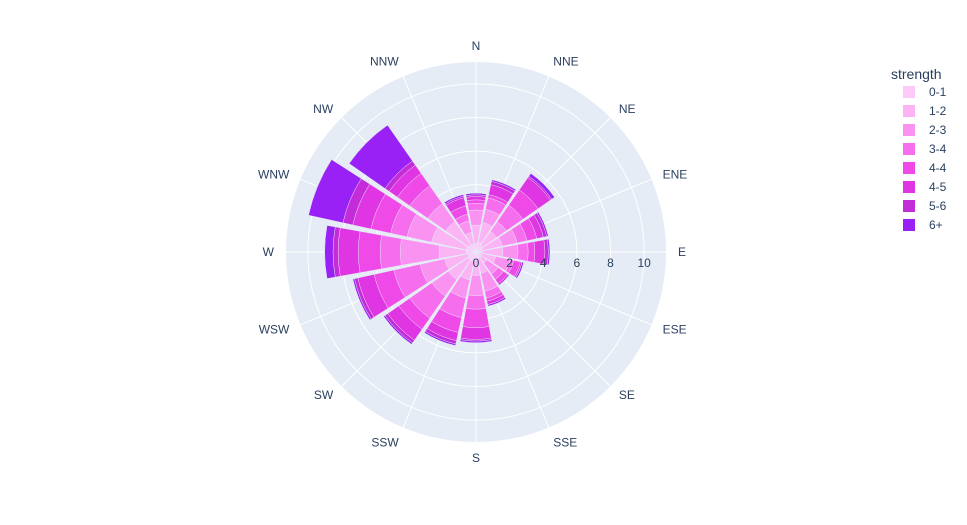 The height and width of the screenshot is (525, 967). I want to click on legend-item: 6+, so click(923, 225).